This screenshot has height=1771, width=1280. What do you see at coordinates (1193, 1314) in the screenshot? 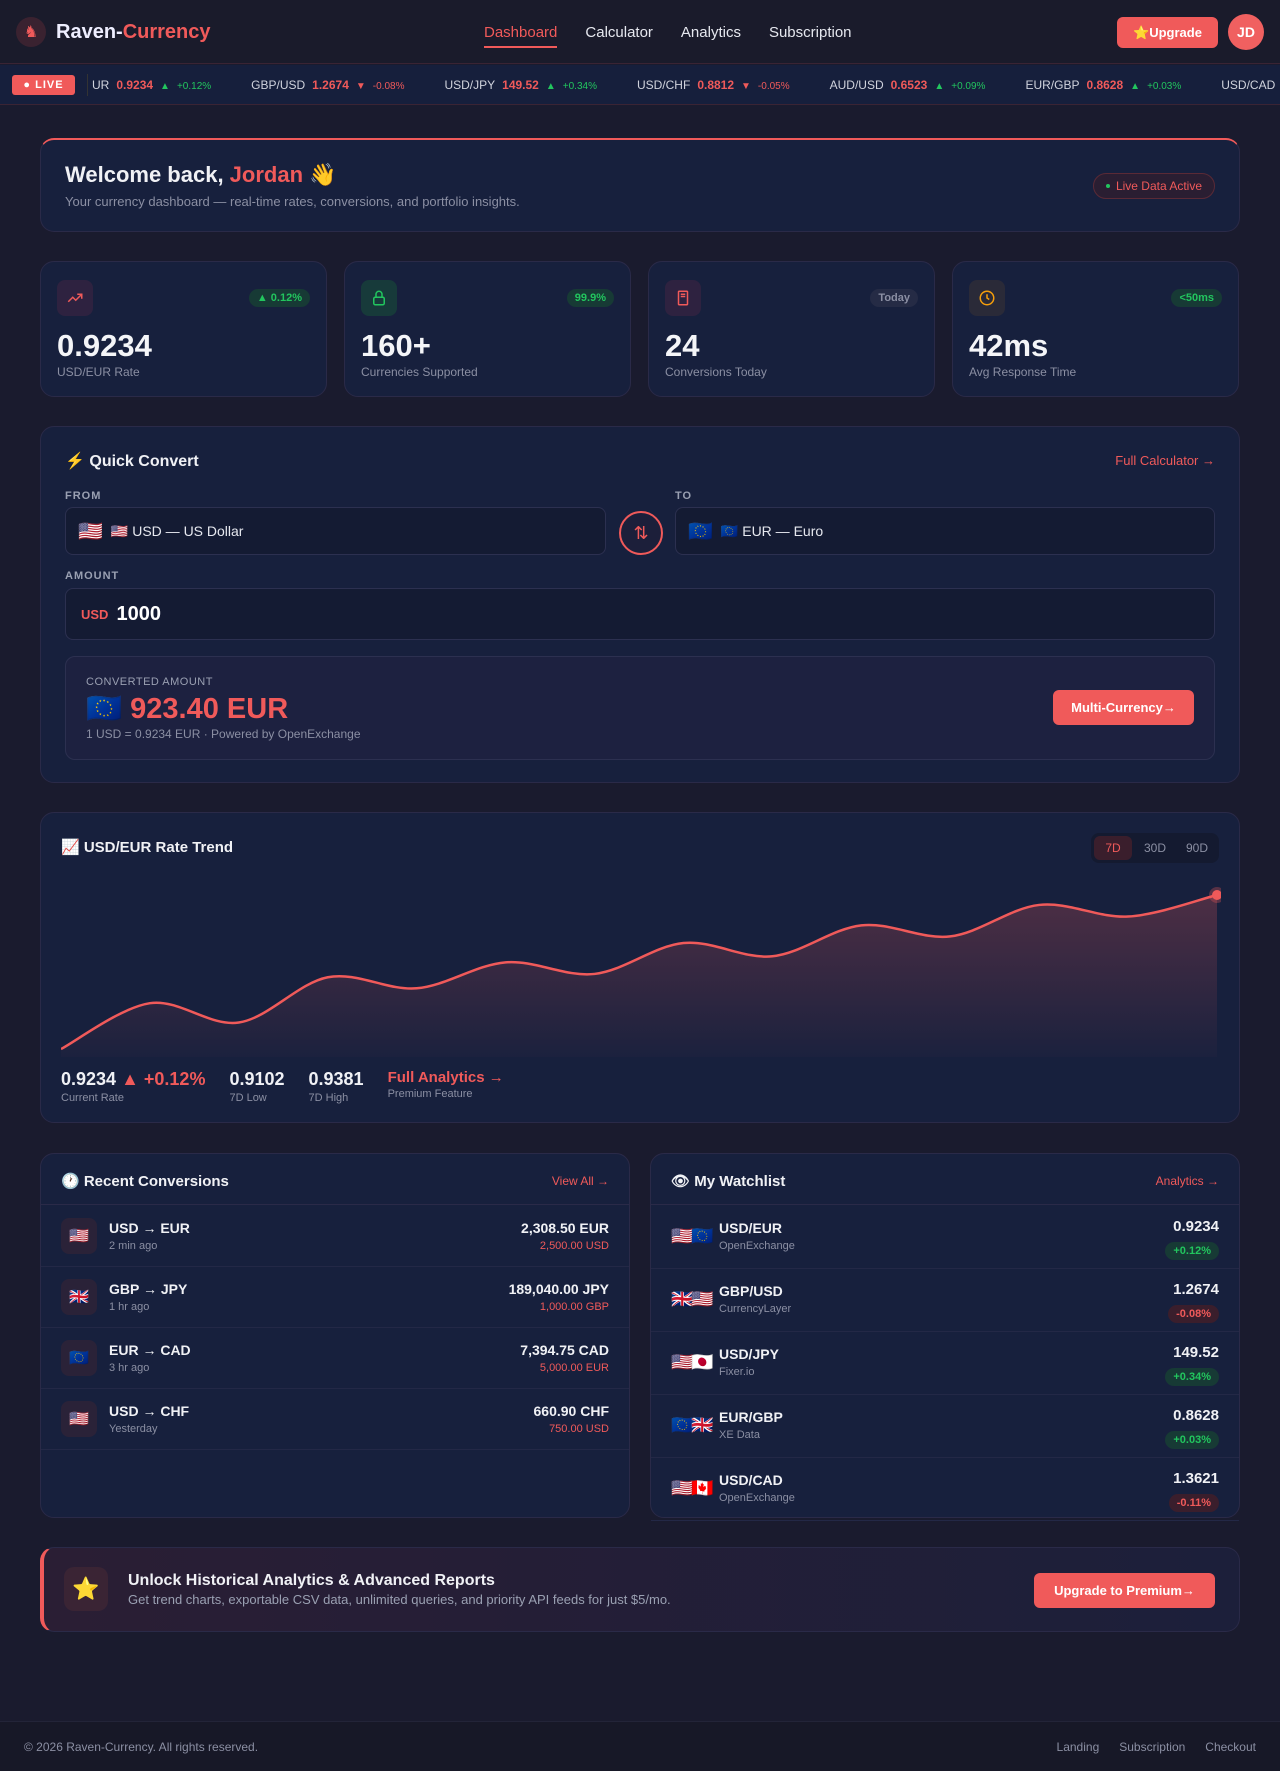
I see `change-badge: -0.08%` at bounding box center [1193, 1314].